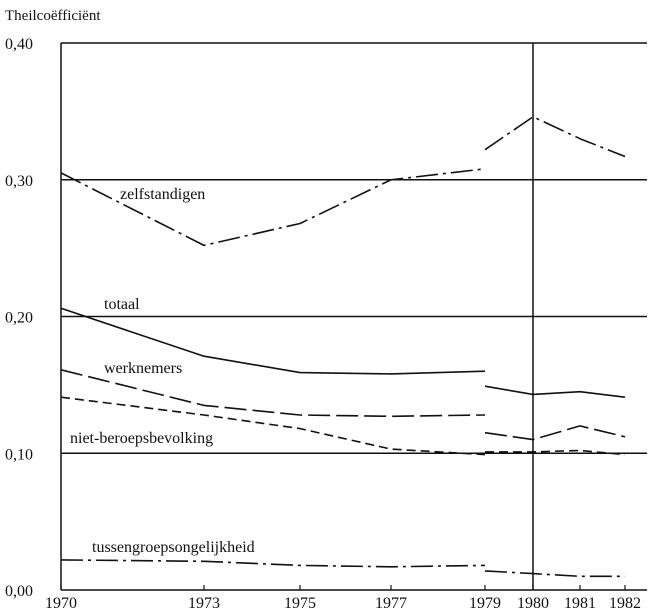  I want to click on series-label-zelfstandigen: zelfstandigen, so click(162, 194).